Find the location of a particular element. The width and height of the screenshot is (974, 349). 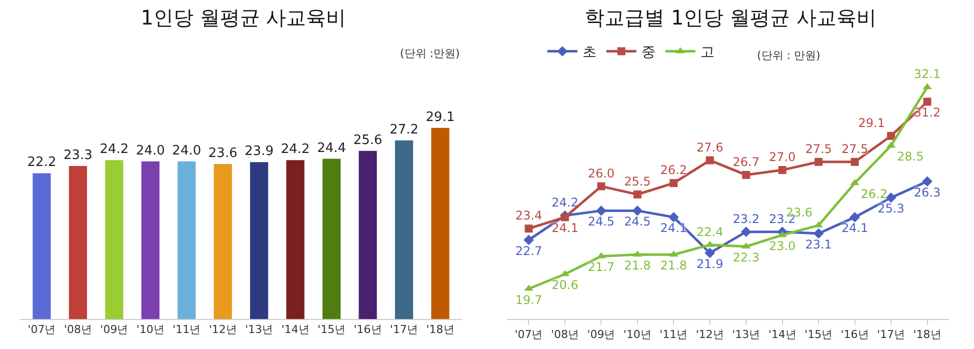

data-label: 23.6 is located at coordinates (223, 154).